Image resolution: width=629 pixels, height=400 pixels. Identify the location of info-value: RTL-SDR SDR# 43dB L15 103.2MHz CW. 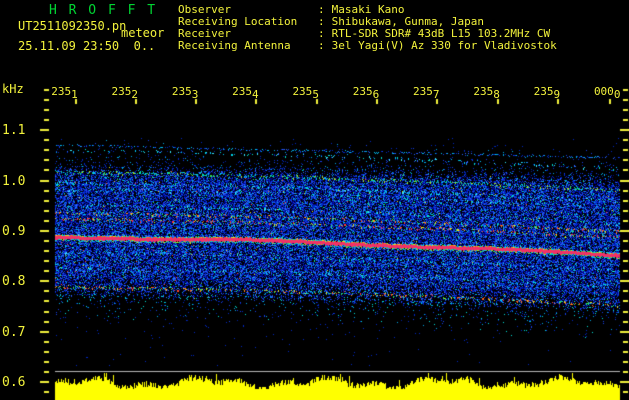
(441, 33).